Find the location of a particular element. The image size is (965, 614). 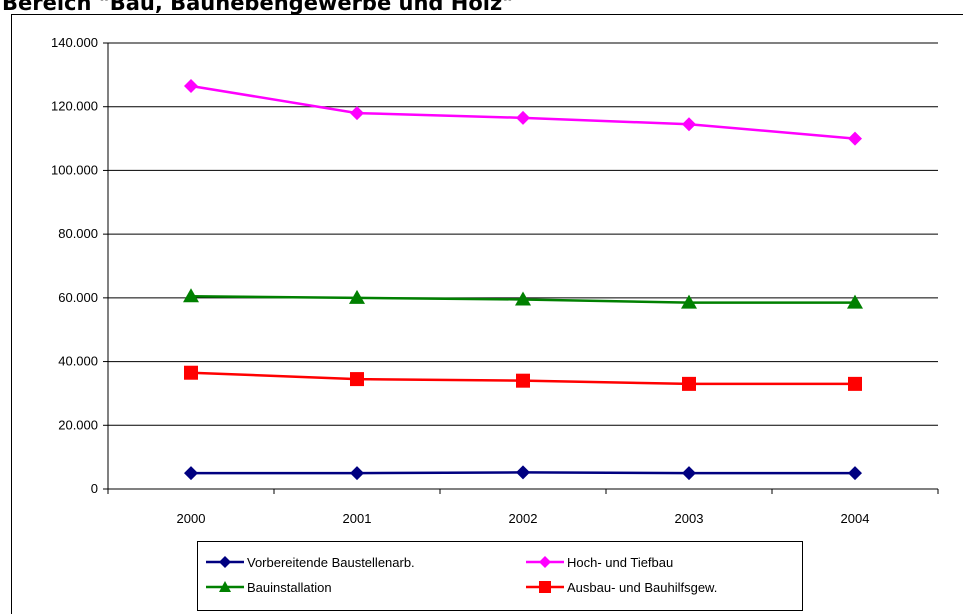

legend-label-bauinstallation: Bauinstallation is located at coordinates (289, 587).